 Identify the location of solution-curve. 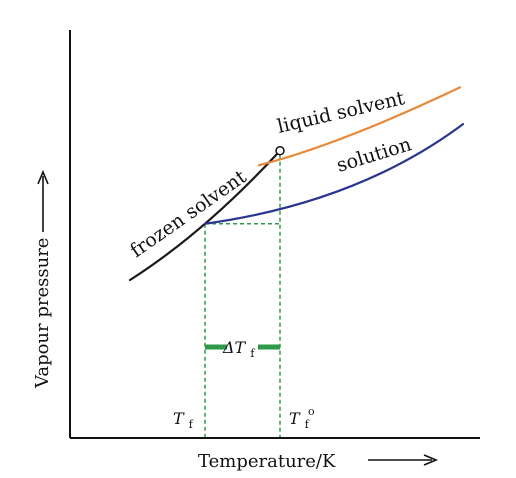
(334, 174).